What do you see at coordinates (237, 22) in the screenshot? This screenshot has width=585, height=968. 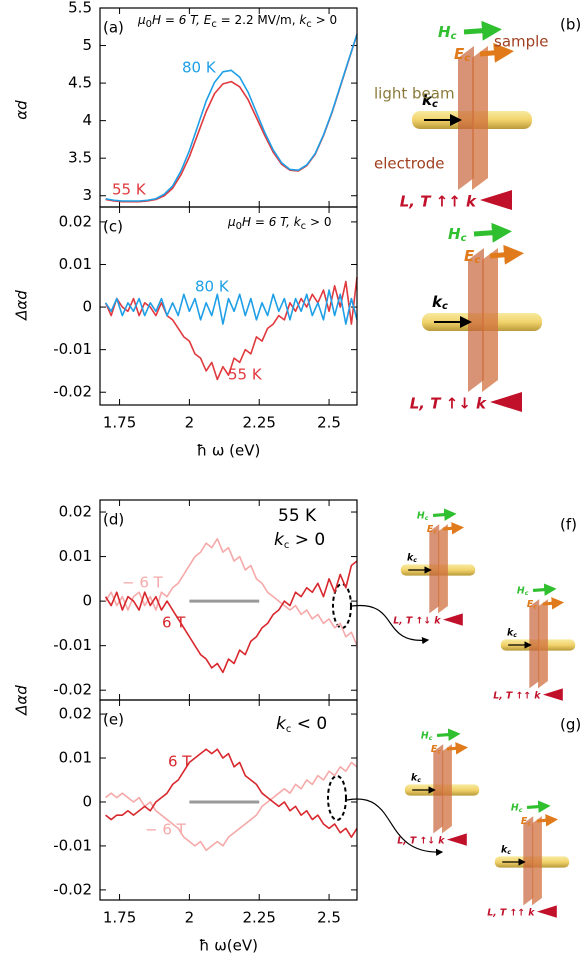 I see `annotation: μ0H = 6 T, Ec = 2.2 MV/m, kc > 0` at bounding box center [237, 22].